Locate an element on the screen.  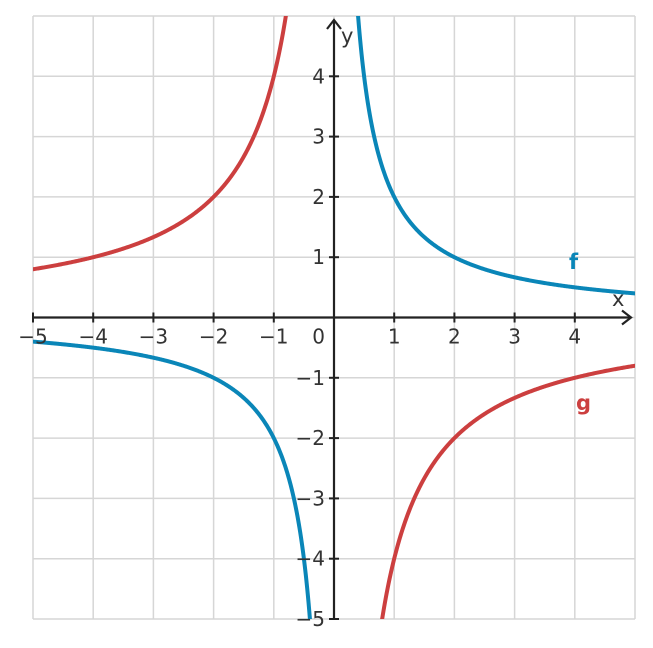
y-tick-label: −4 is located at coordinates (310, 559).